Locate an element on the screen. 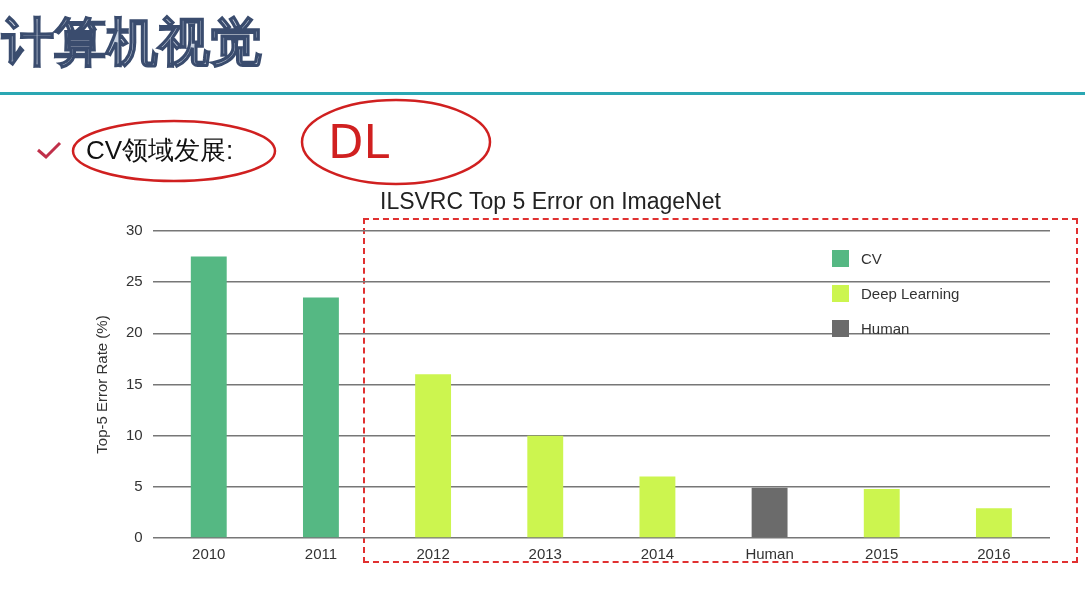 The height and width of the screenshot is (590, 1085). y-axis-title: Top-5 Error Rate (%) is located at coordinates (102, 384).